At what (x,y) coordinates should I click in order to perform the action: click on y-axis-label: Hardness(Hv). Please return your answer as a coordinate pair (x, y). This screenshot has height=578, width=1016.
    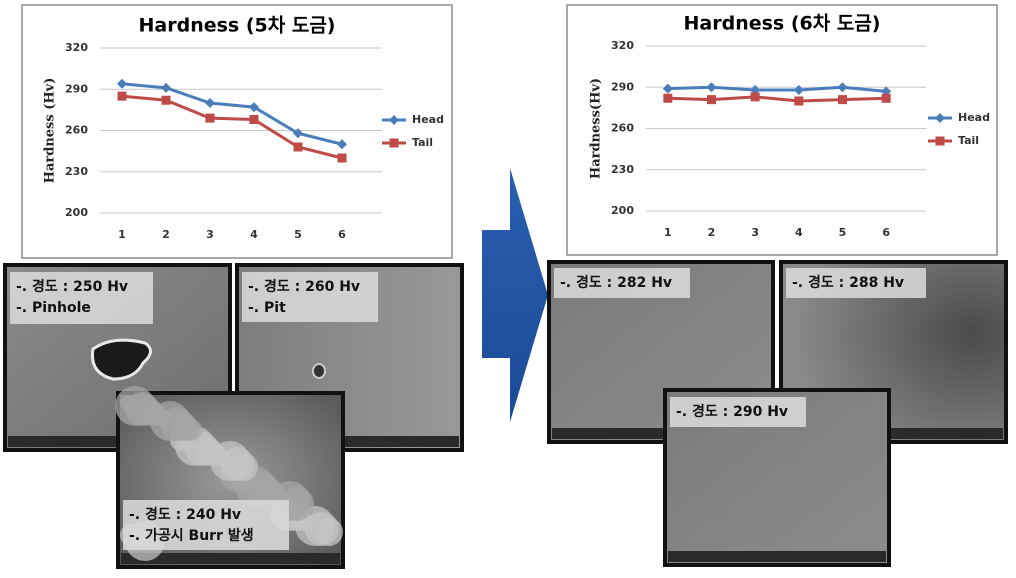
    Looking at the image, I should click on (596, 128).